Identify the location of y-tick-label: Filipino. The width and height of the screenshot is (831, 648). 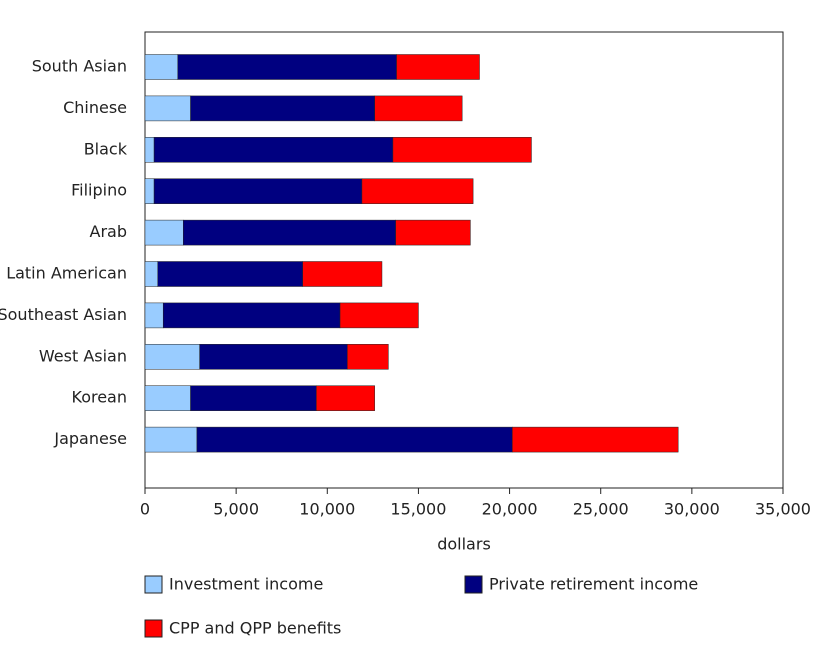
(99, 190).